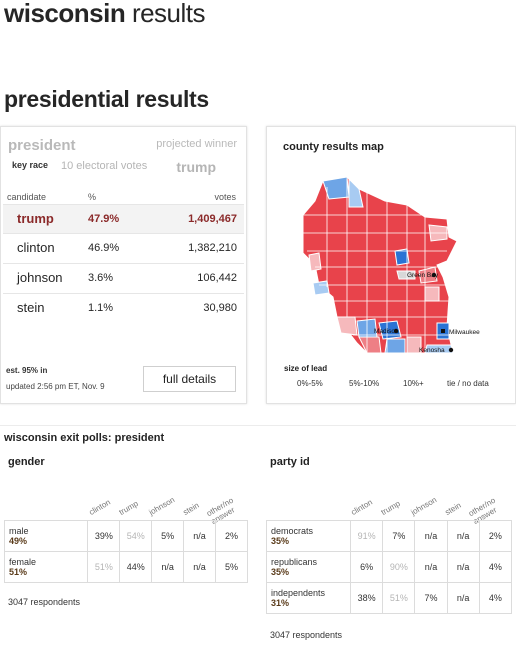  I want to click on candidate-row-johnson: johnson 3.6% 106,442, so click(123, 279).